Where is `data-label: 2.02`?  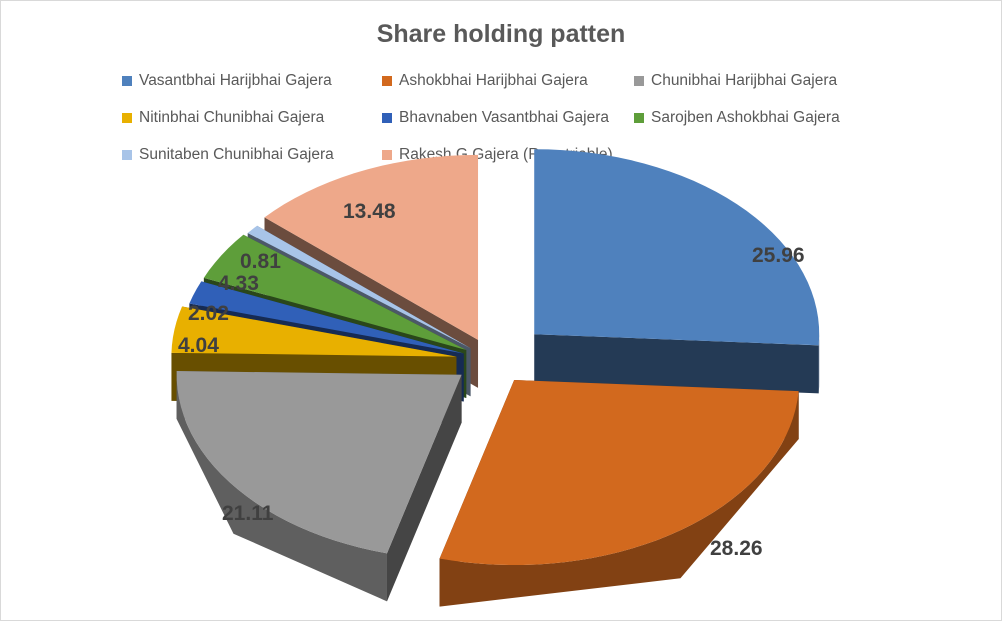 data-label: 2.02 is located at coordinates (208, 313).